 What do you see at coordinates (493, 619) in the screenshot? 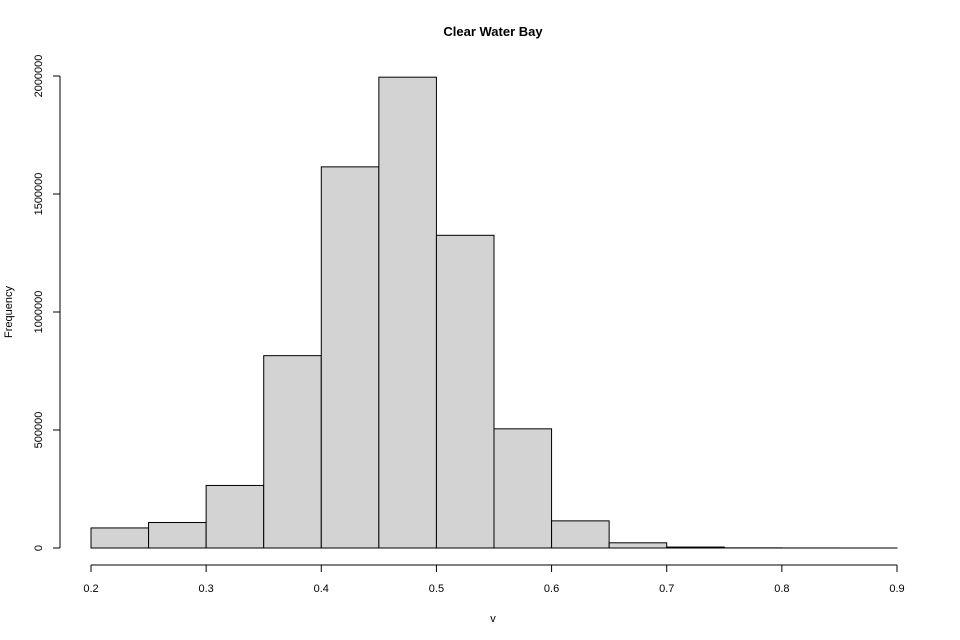
I see `x-axis-label: v` at bounding box center [493, 619].